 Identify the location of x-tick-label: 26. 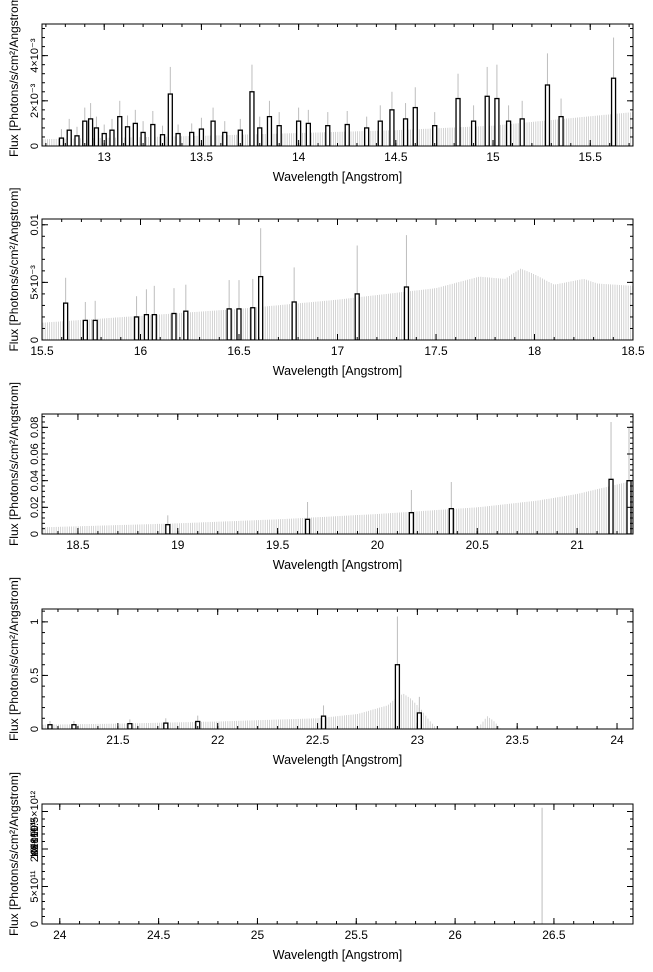
(455, 935).